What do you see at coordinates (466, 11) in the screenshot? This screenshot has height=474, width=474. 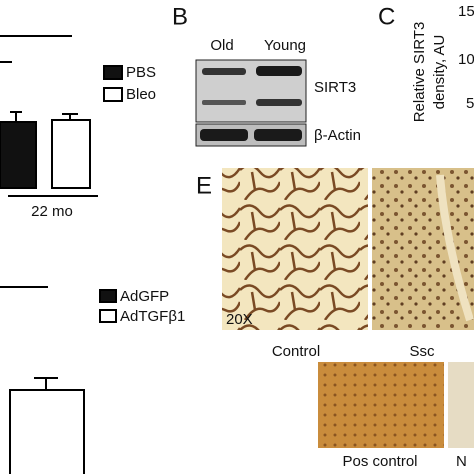 I see `tick-label: 15` at bounding box center [466, 11].